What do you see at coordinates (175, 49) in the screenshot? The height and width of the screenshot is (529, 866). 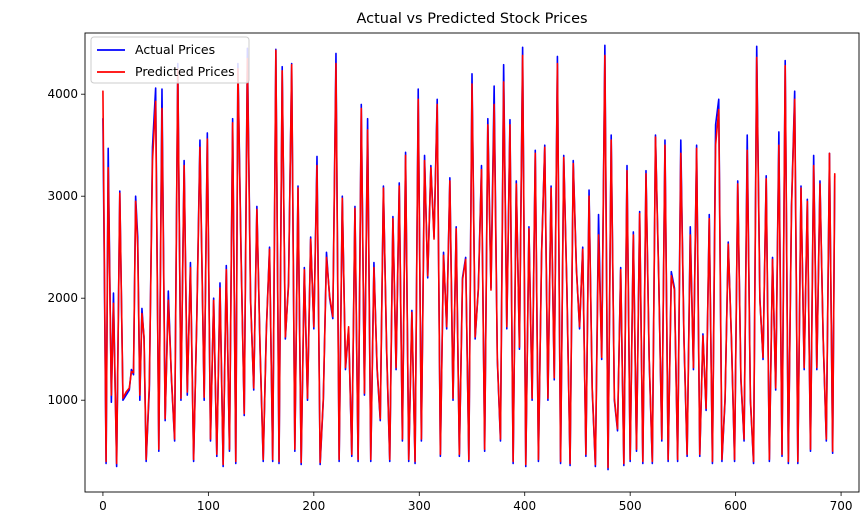 I see `legend-label-actual: Actual Prices` at bounding box center [175, 49].